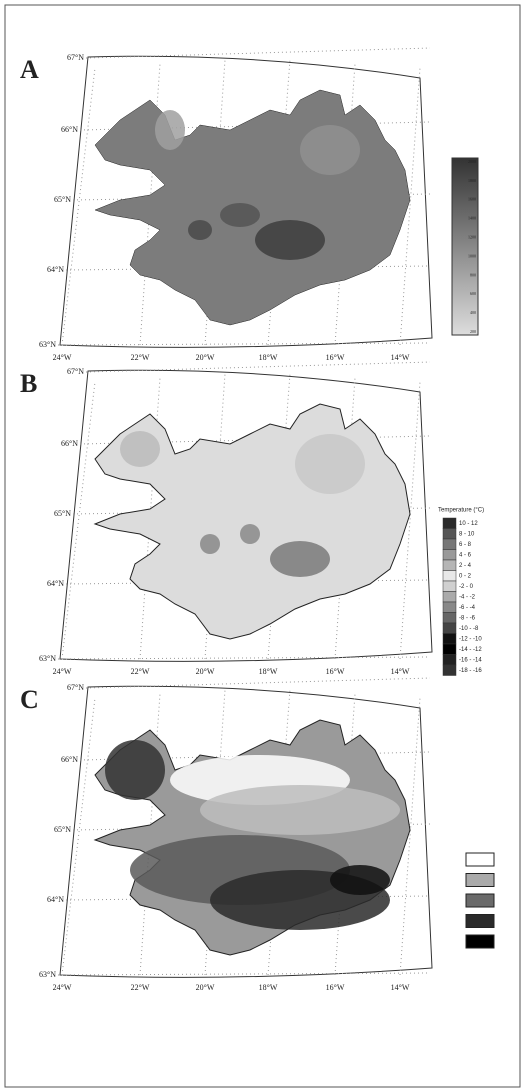 This screenshot has height=1092, width=526. Describe the element at coordinates (472, 199) in the screenshot. I see `colorbar-label: 1600` at that location.